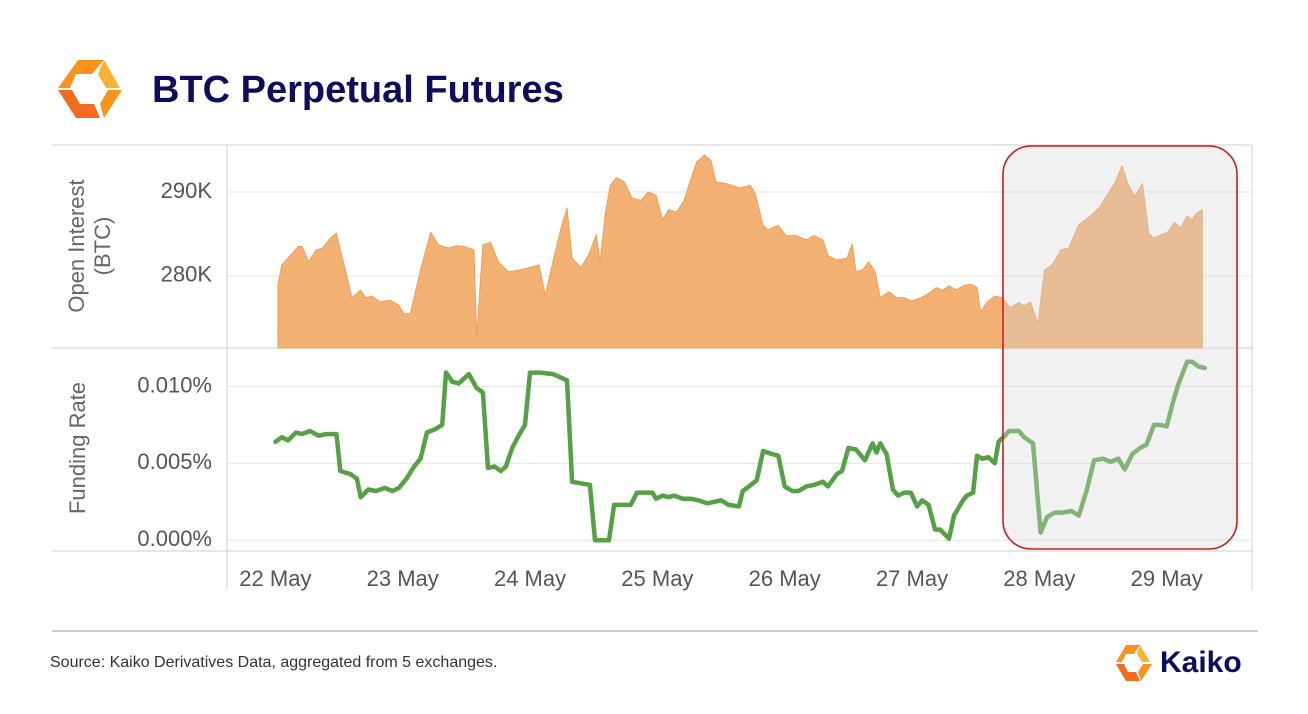  I want to click on y-axis-label: Open Interest (BTC), so click(89, 246).